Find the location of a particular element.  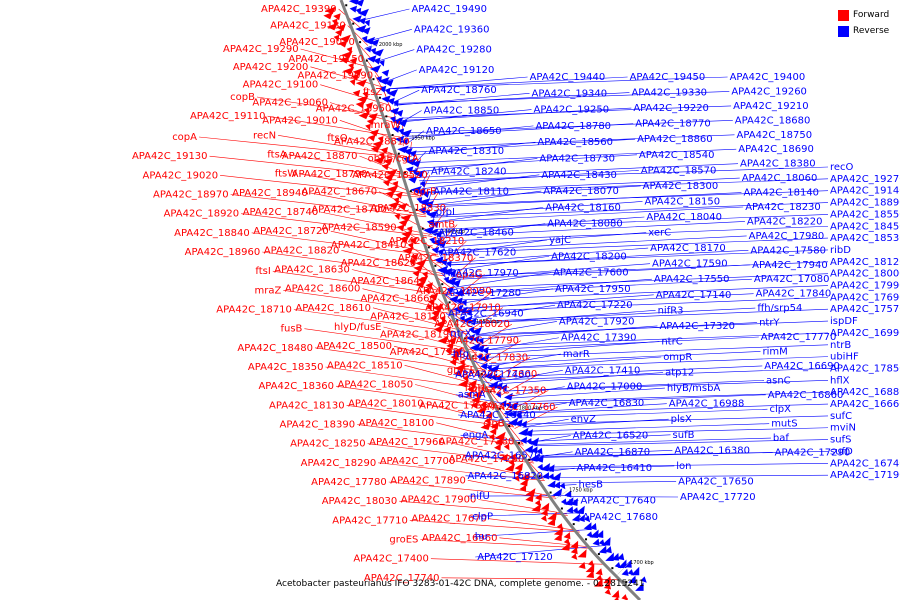

reverse-gene-label: APA42C_17430 is located at coordinates (493, 374).